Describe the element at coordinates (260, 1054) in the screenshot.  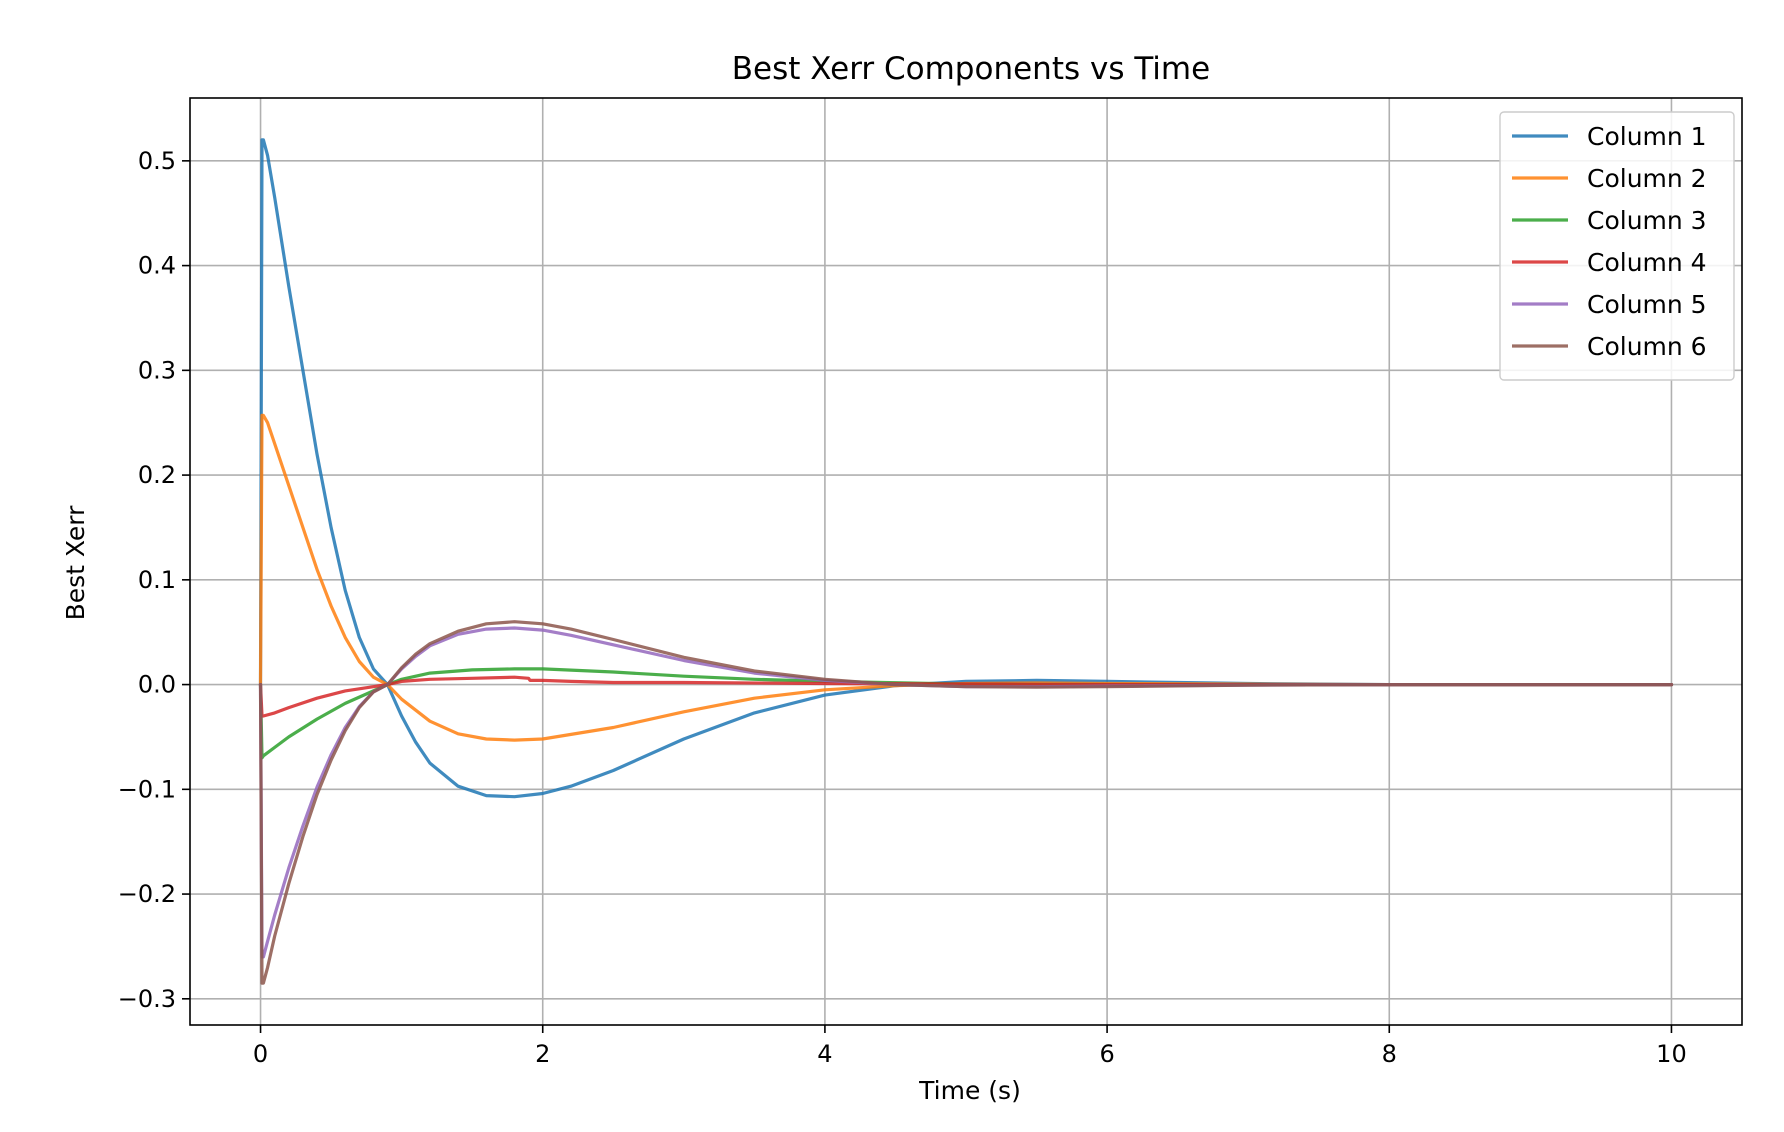
I see `x-tick-label: 0` at that location.